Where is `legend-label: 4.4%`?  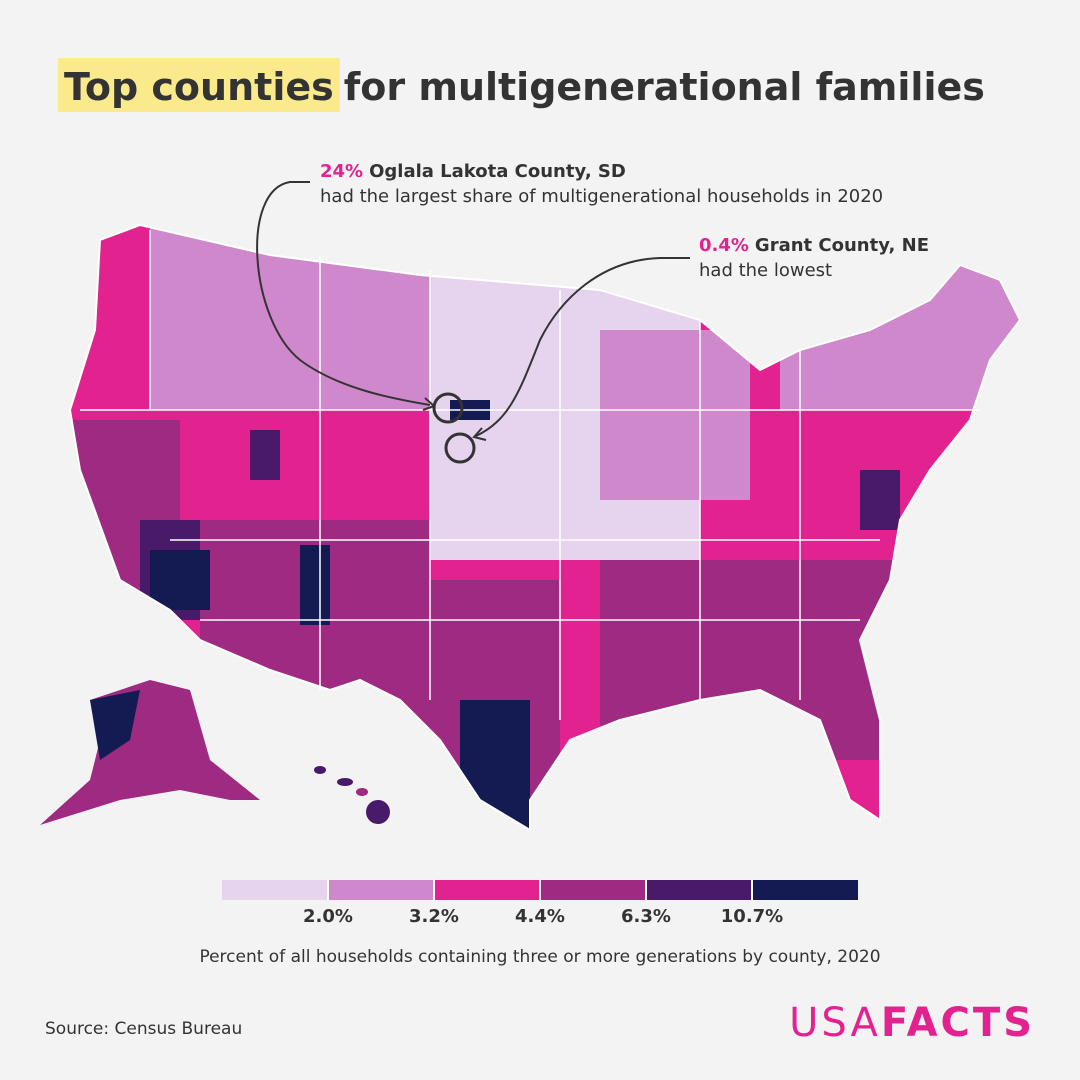 legend-label: 4.4% is located at coordinates (540, 916).